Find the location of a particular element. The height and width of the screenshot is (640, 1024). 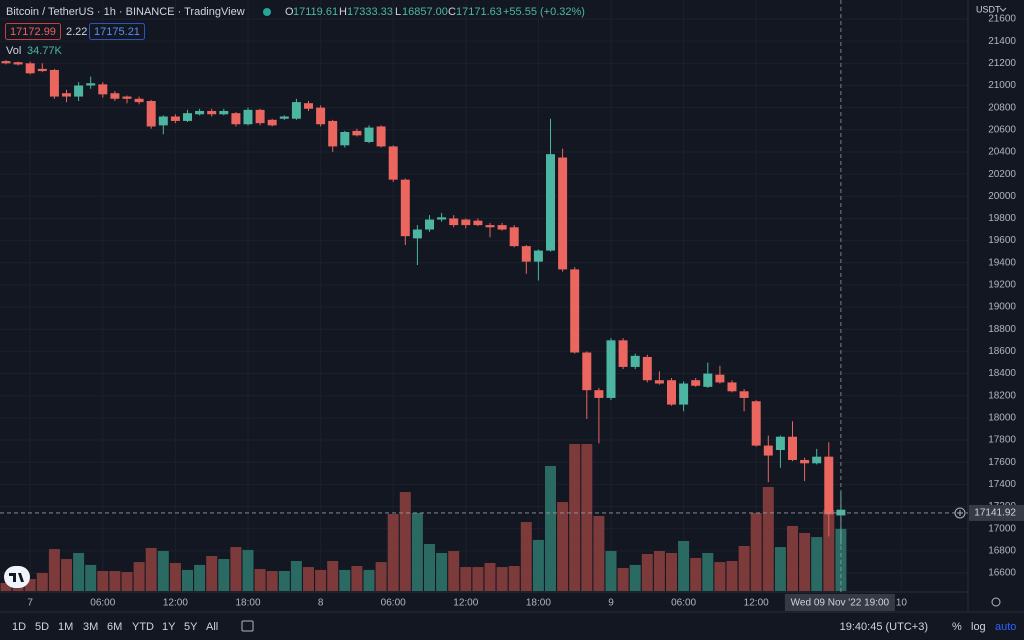

auto-toggle: auto is located at coordinates (1005, 627).